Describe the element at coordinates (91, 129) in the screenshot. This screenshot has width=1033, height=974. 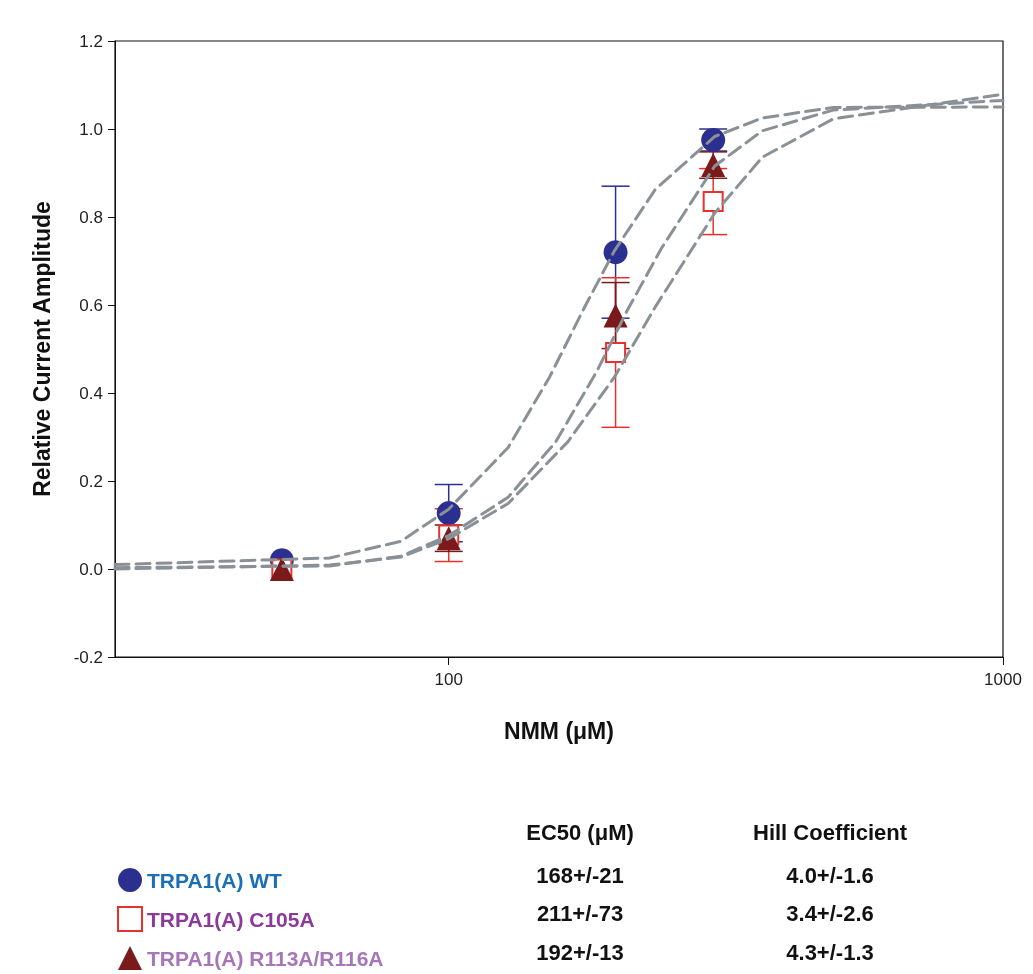
I see `y-tick-label: 1.0` at that location.